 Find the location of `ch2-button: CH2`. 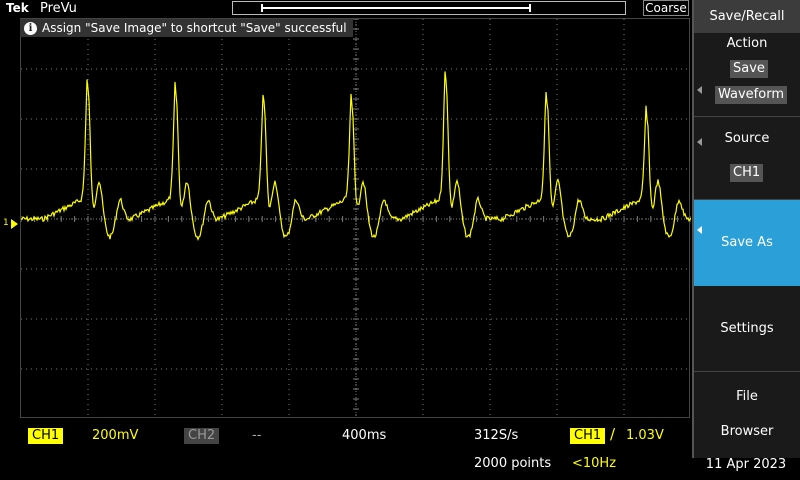

ch2-button: CH2 is located at coordinates (202, 436).